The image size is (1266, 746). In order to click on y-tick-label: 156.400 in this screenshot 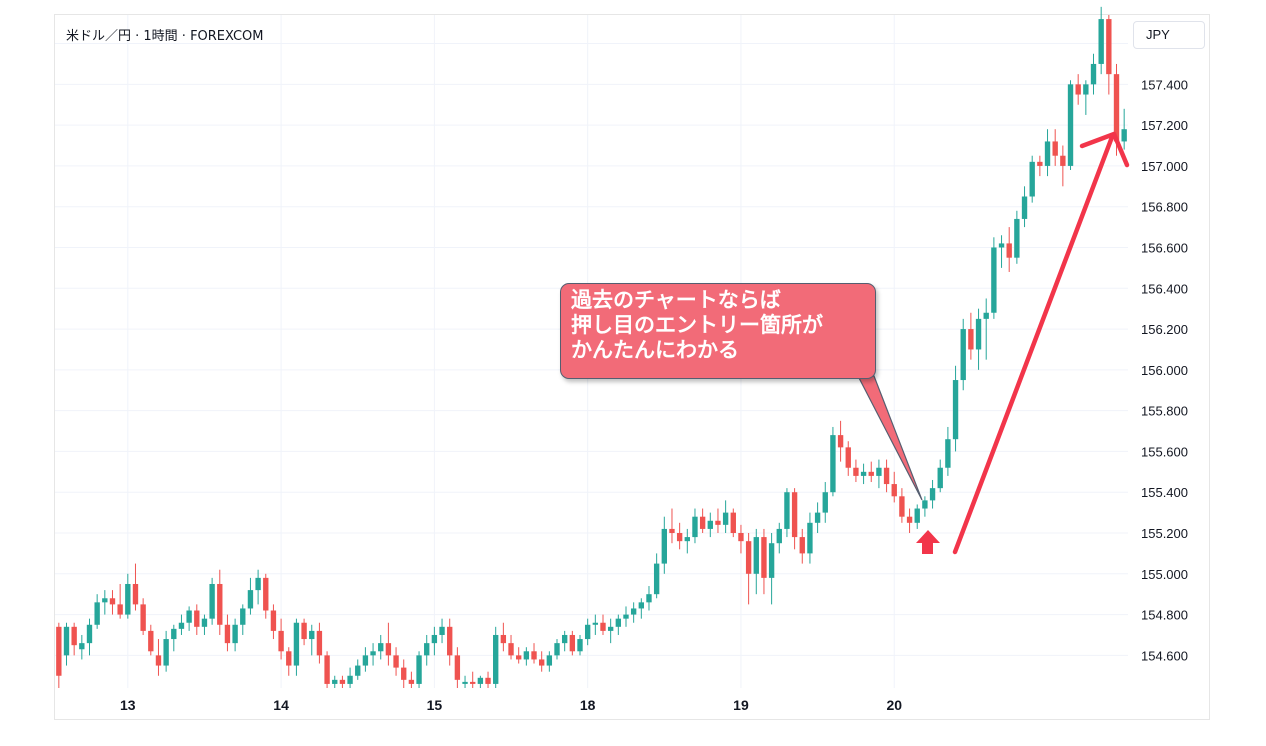, I will do `click(1164, 288)`.